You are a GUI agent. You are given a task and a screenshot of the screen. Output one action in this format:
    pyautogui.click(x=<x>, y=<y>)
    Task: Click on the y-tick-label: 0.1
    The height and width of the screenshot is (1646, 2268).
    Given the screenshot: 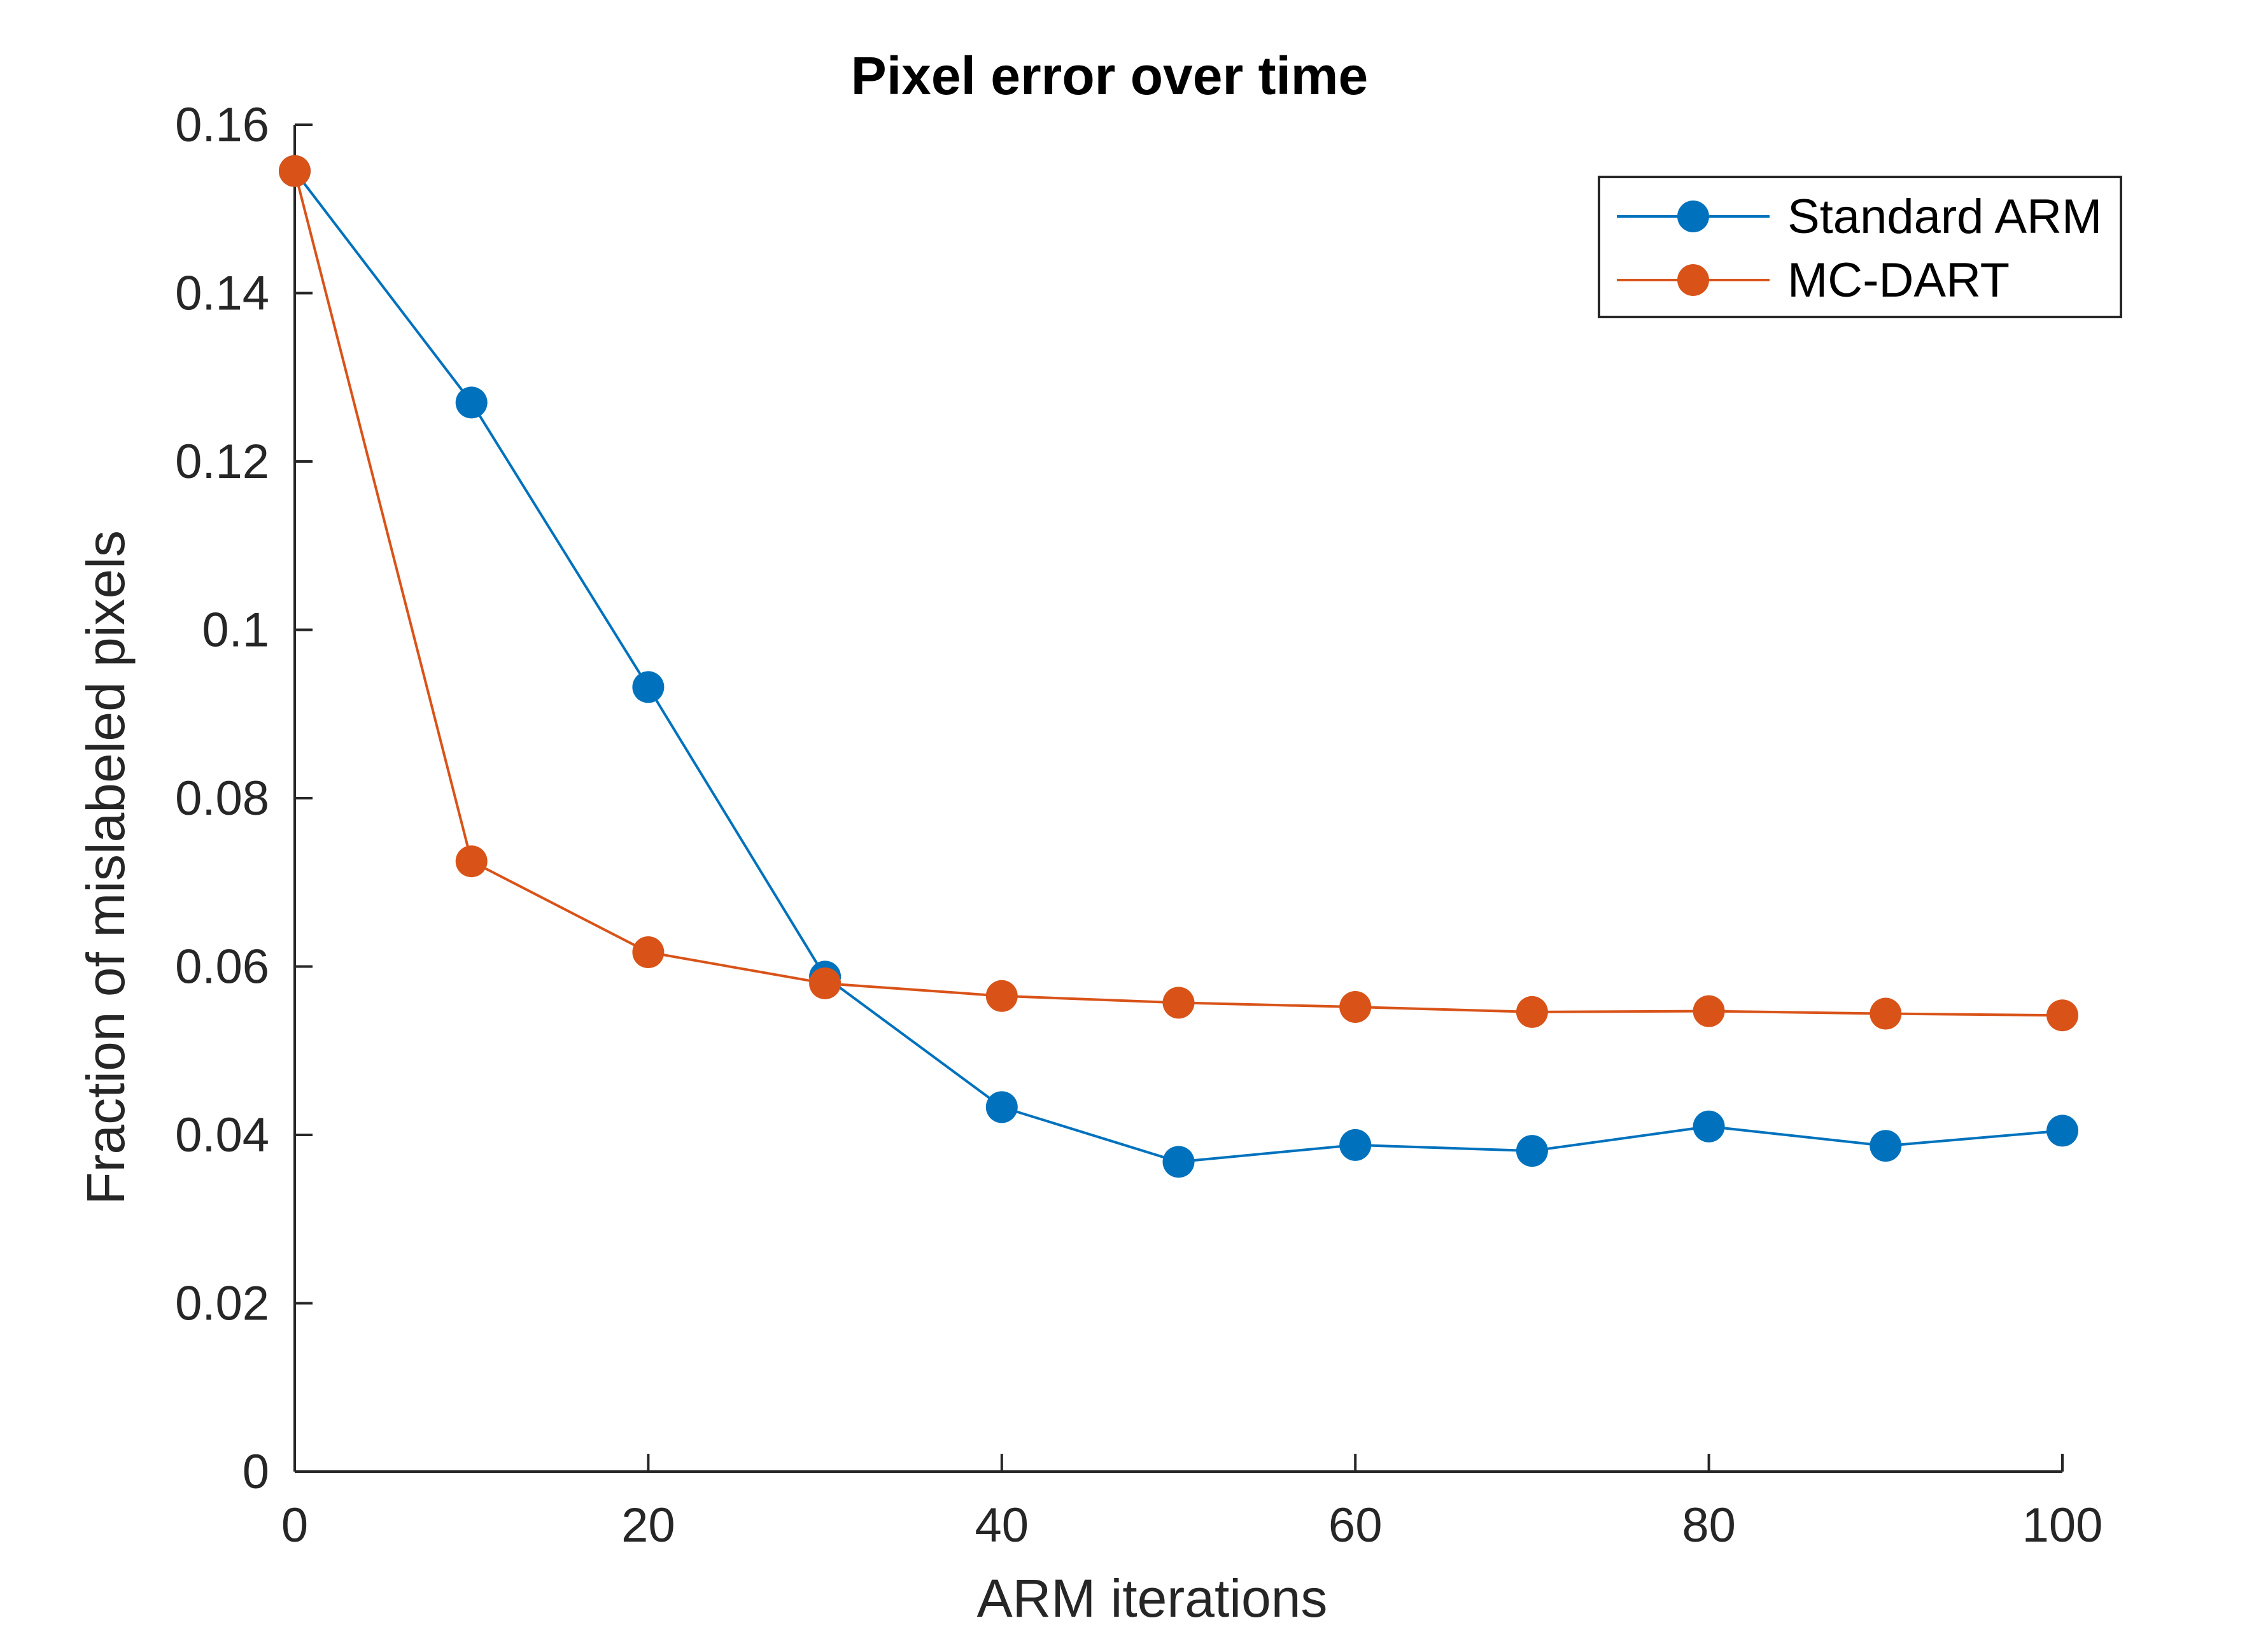 What is the action you would take?
    pyautogui.click(x=235, y=630)
    